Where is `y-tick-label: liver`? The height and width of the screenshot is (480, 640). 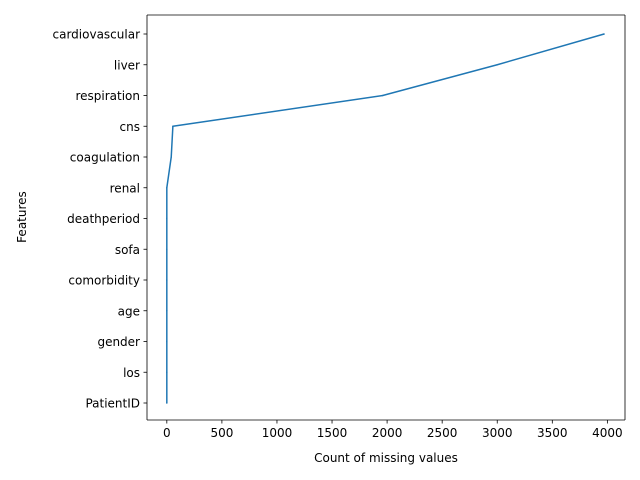 y-tick-label: liver is located at coordinates (127, 65).